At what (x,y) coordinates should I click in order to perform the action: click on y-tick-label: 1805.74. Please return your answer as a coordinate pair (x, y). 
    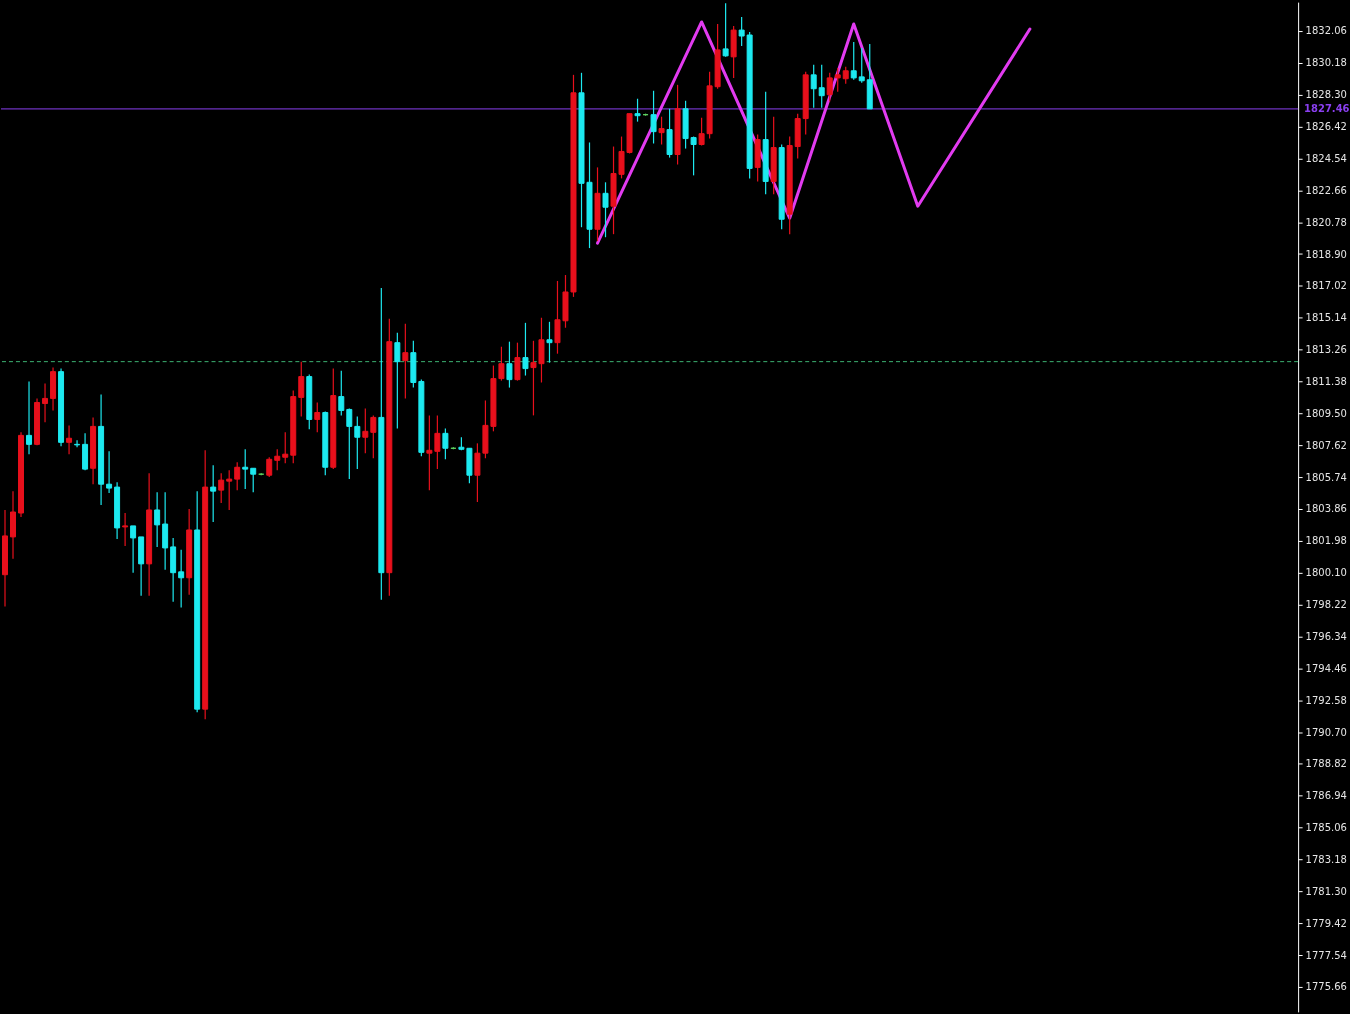
    Looking at the image, I should click on (1326, 477).